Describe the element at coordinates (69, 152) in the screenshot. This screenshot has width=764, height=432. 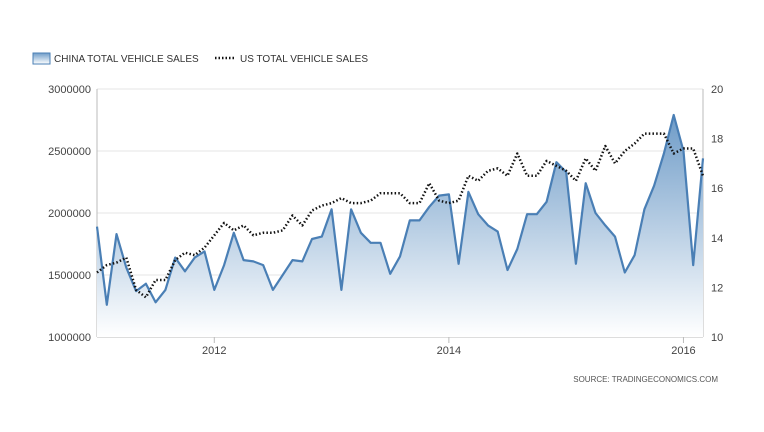
I see `left-tick-label: 2500000` at that location.